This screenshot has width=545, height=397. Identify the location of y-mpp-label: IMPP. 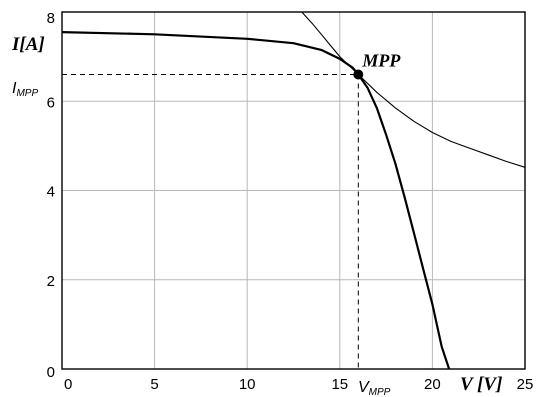
(25, 89).